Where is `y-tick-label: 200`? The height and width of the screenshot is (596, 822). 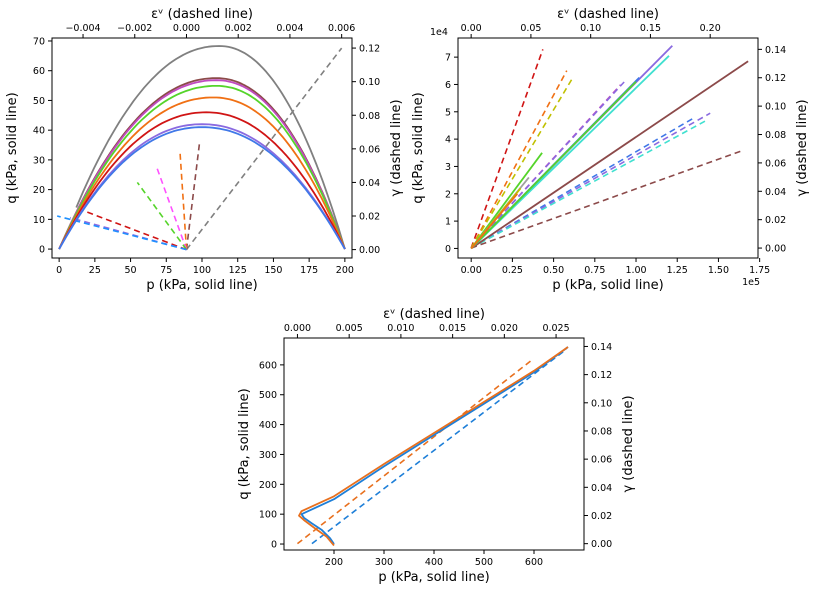 y-tick-label: 200 is located at coordinates (268, 485).